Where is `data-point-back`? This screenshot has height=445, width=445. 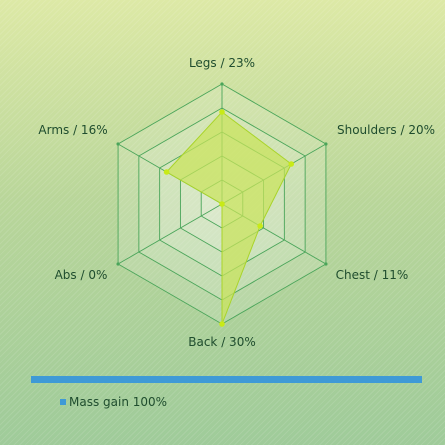
data-point-back is located at coordinates (222, 324).